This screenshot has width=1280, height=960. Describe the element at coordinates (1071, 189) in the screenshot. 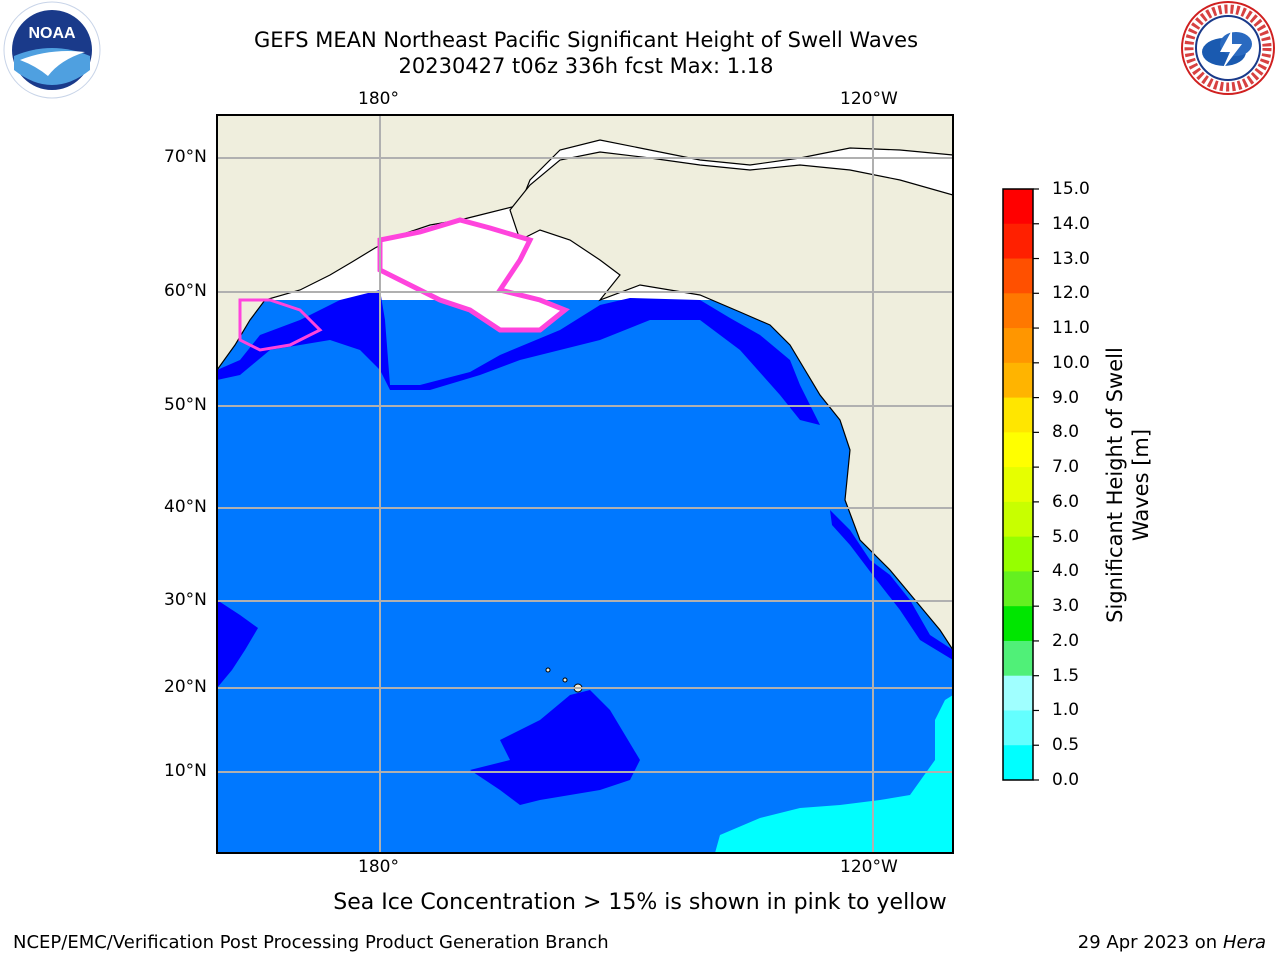

I see `colorbar-tick-label: 15.0` at that location.